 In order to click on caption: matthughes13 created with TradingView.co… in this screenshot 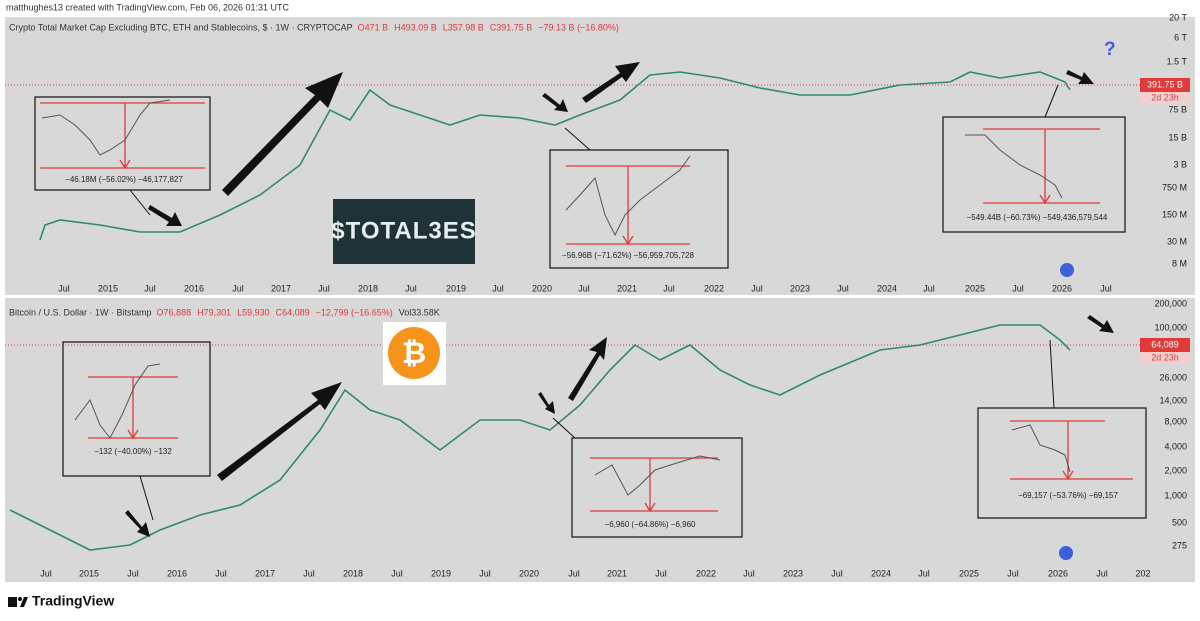, I will do `click(147, 7)`.